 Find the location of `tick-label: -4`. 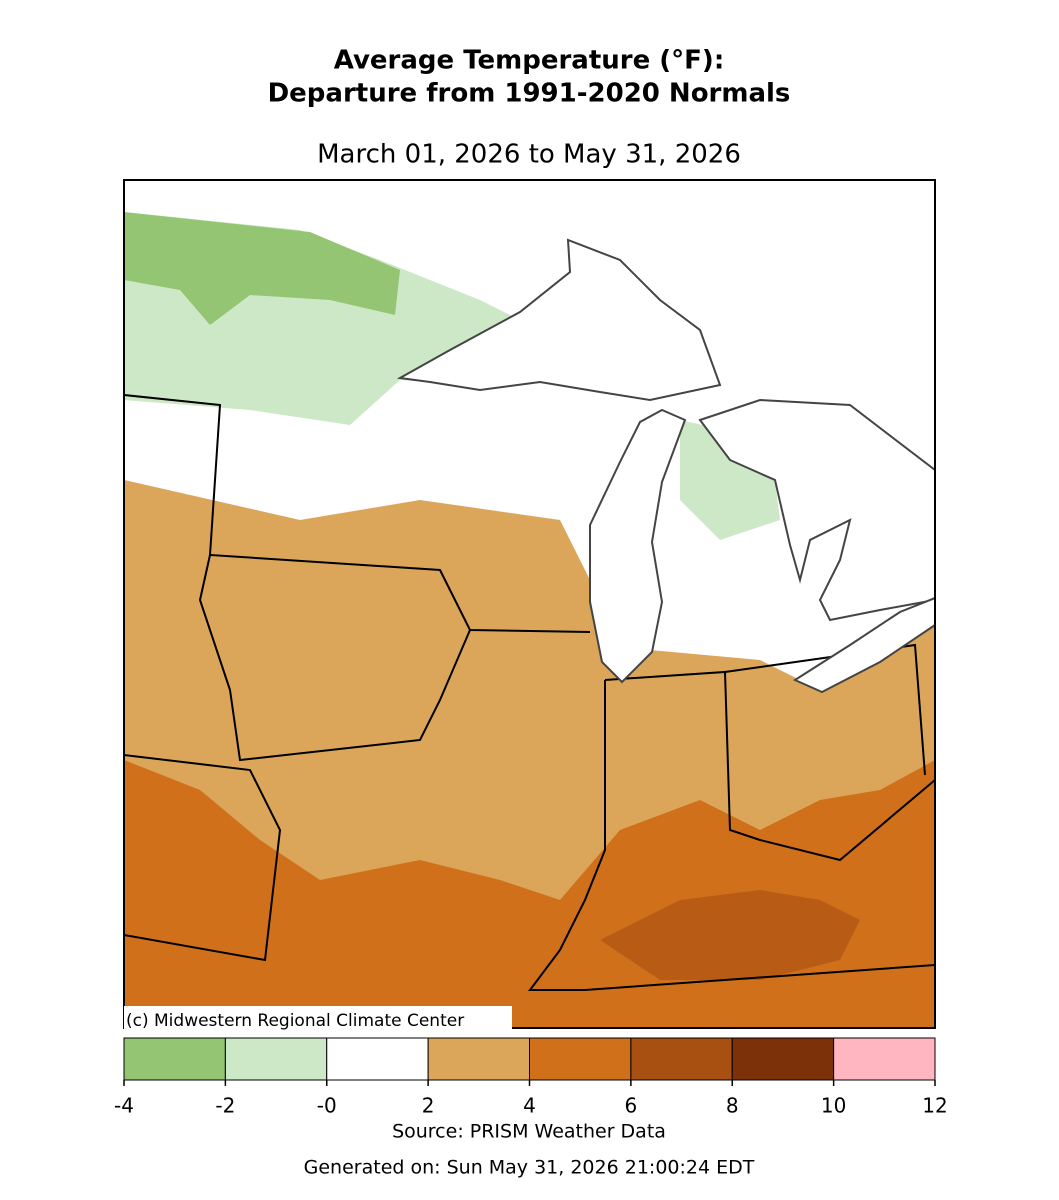

tick-label: -4 is located at coordinates (124, 1106).